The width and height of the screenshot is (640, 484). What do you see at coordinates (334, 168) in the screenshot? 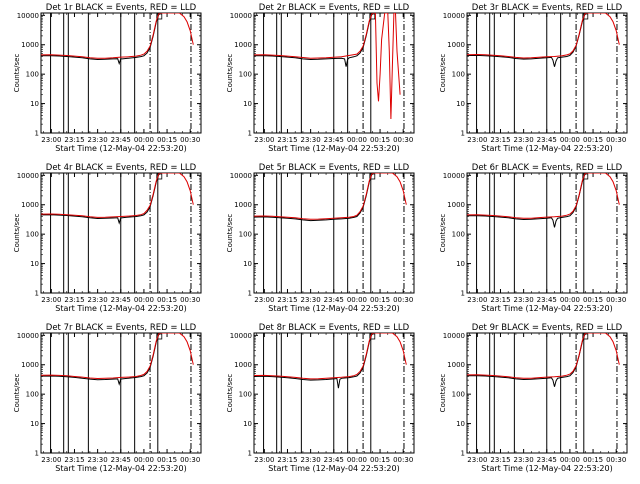
I see `panel-title: Det 5r BLACK = Events, RED = LLD` at bounding box center [334, 168].